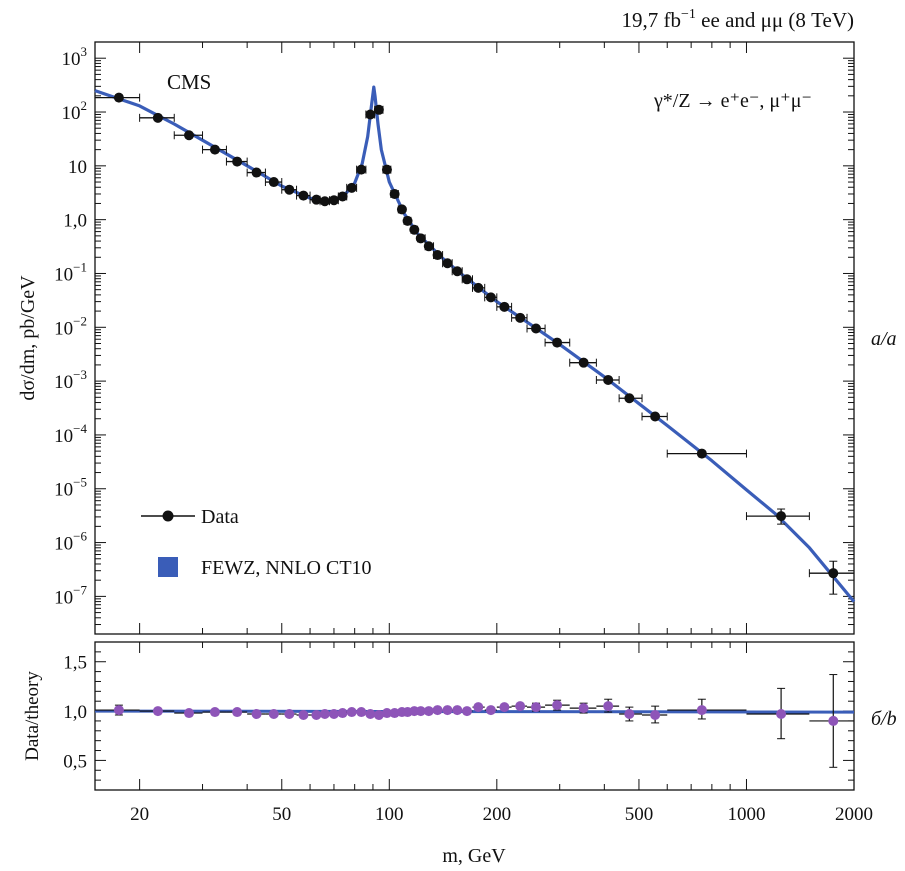 The image size is (905, 871). I want to click on legend-theory-swatch, so click(168, 567).